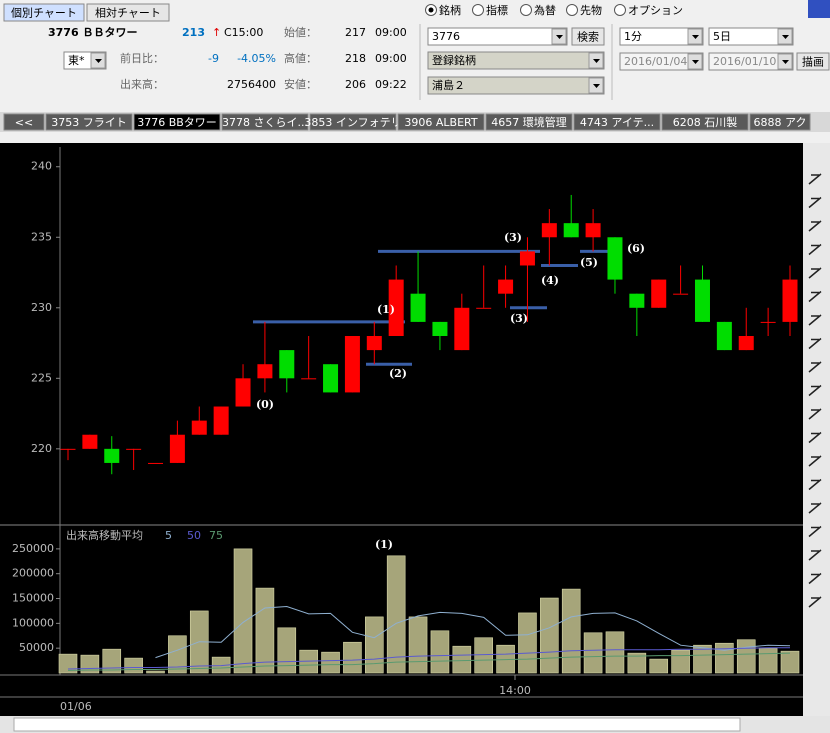 The height and width of the screenshot is (733, 830). What do you see at coordinates (497, 36) in the screenshot?
I see `code-box` at bounding box center [497, 36].